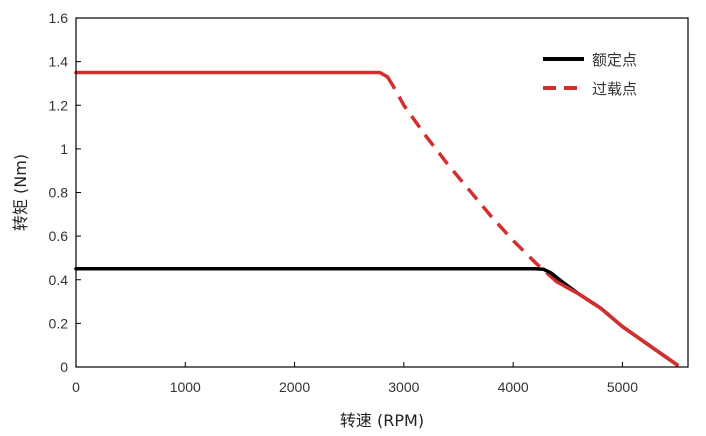 The width and height of the screenshot is (706, 436). What do you see at coordinates (59, 323) in the screenshot?
I see `y-tick-label: 0.2` at bounding box center [59, 323].